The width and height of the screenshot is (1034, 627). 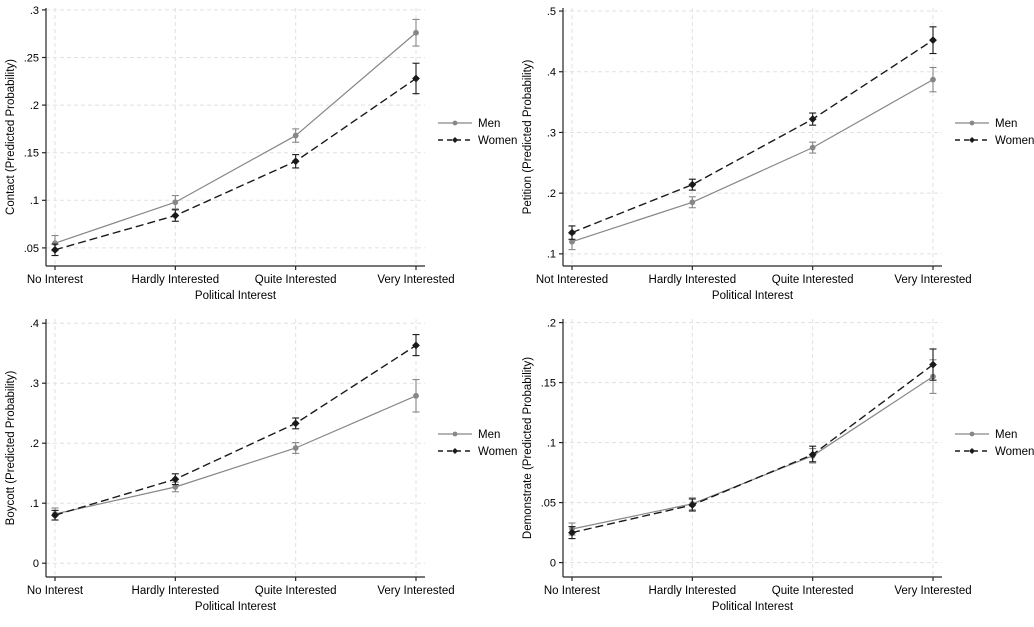 I want to click on y-axis-title: Petition (Predicted Probability), so click(x=528, y=136).